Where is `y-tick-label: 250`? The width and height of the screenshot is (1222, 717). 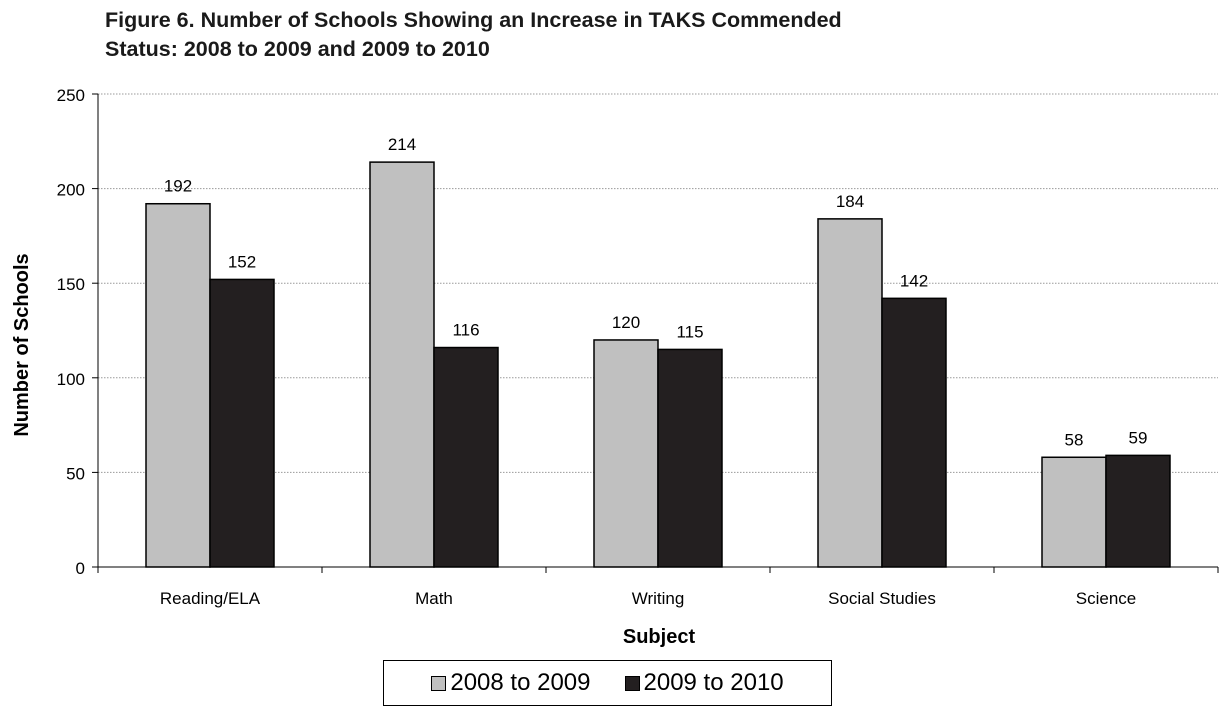
y-tick-label: 250 is located at coordinates (71, 95).